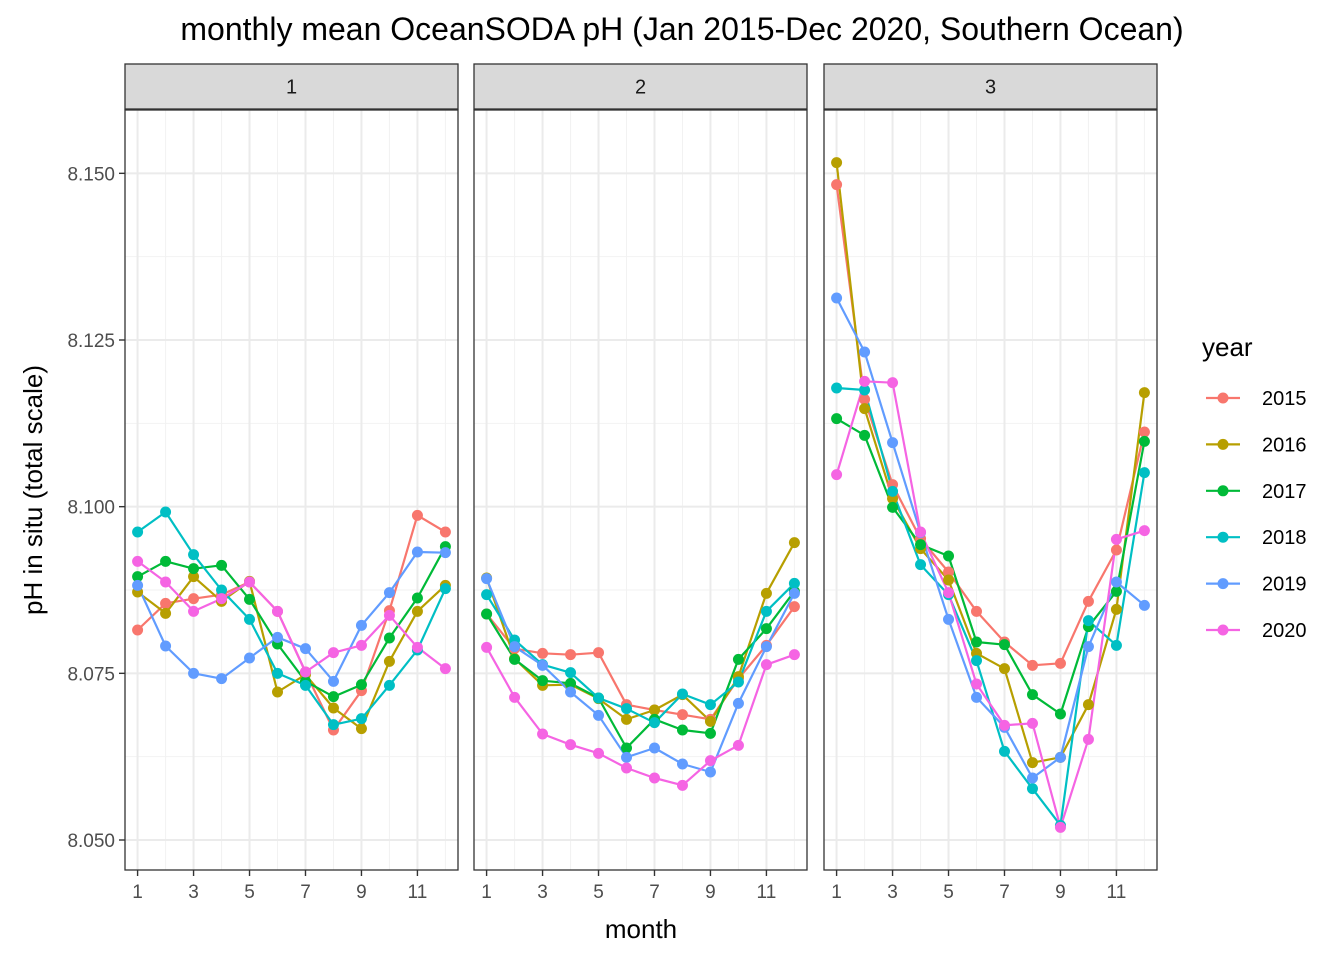 The height and width of the screenshot is (960, 1344). Describe the element at coordinates (1284, 585) in the screenshot. I see `legend-label: 2019` at that location.